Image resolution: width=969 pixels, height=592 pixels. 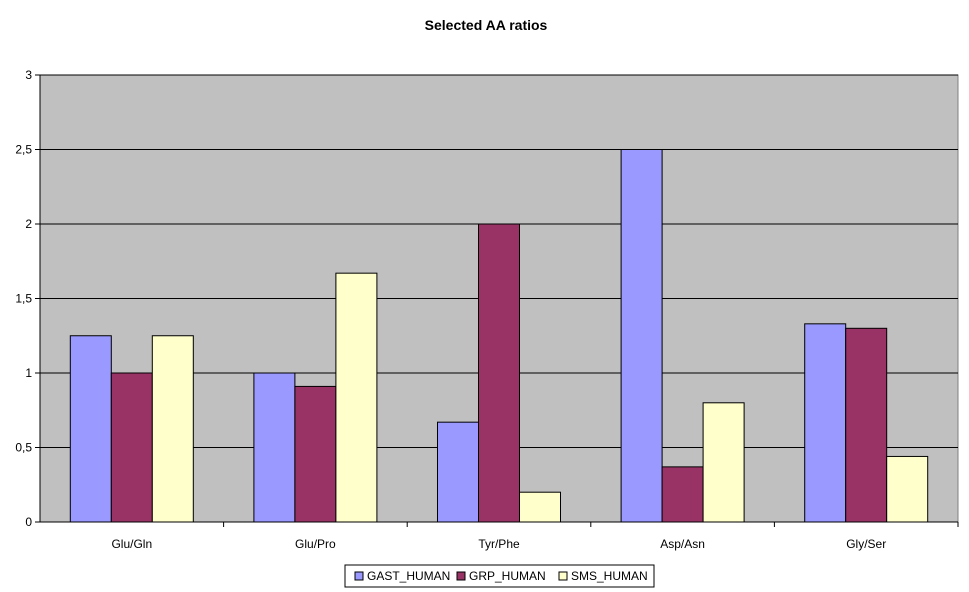 I want to click on legend-label: SMS_HUMAN, so click(x=609, y=576).